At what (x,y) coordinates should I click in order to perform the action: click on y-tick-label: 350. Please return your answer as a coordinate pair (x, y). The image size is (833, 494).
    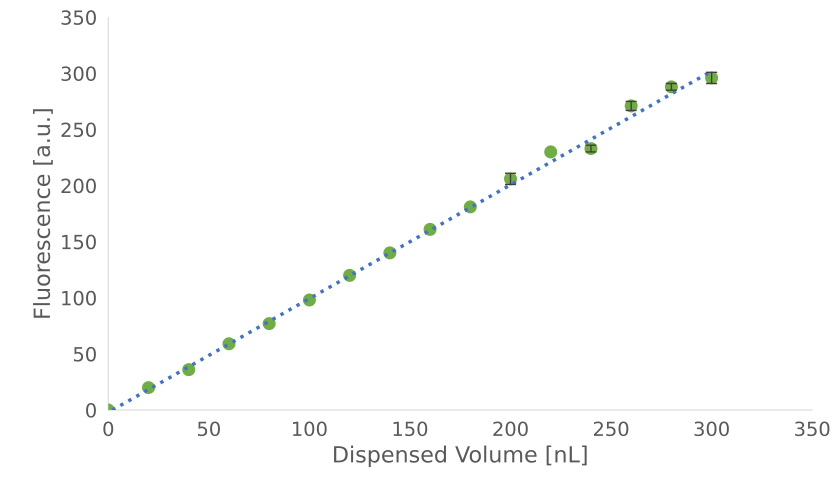
    Looking at the image, I should click on (79, 17).